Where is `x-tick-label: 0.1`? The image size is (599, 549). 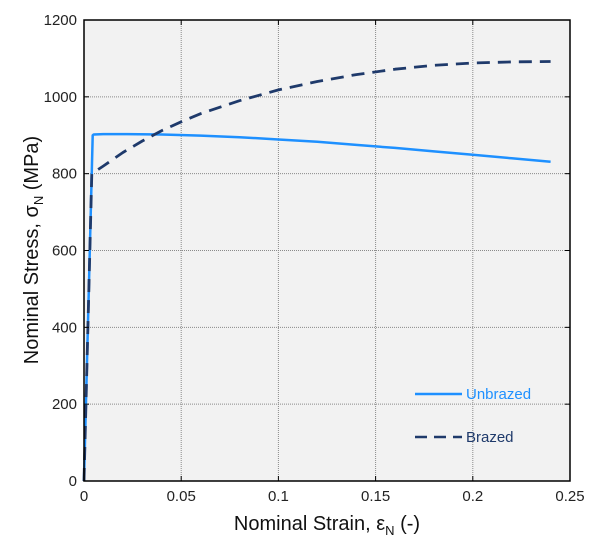 x-tick-label: 0.1 is located at coordinates (278, 496).